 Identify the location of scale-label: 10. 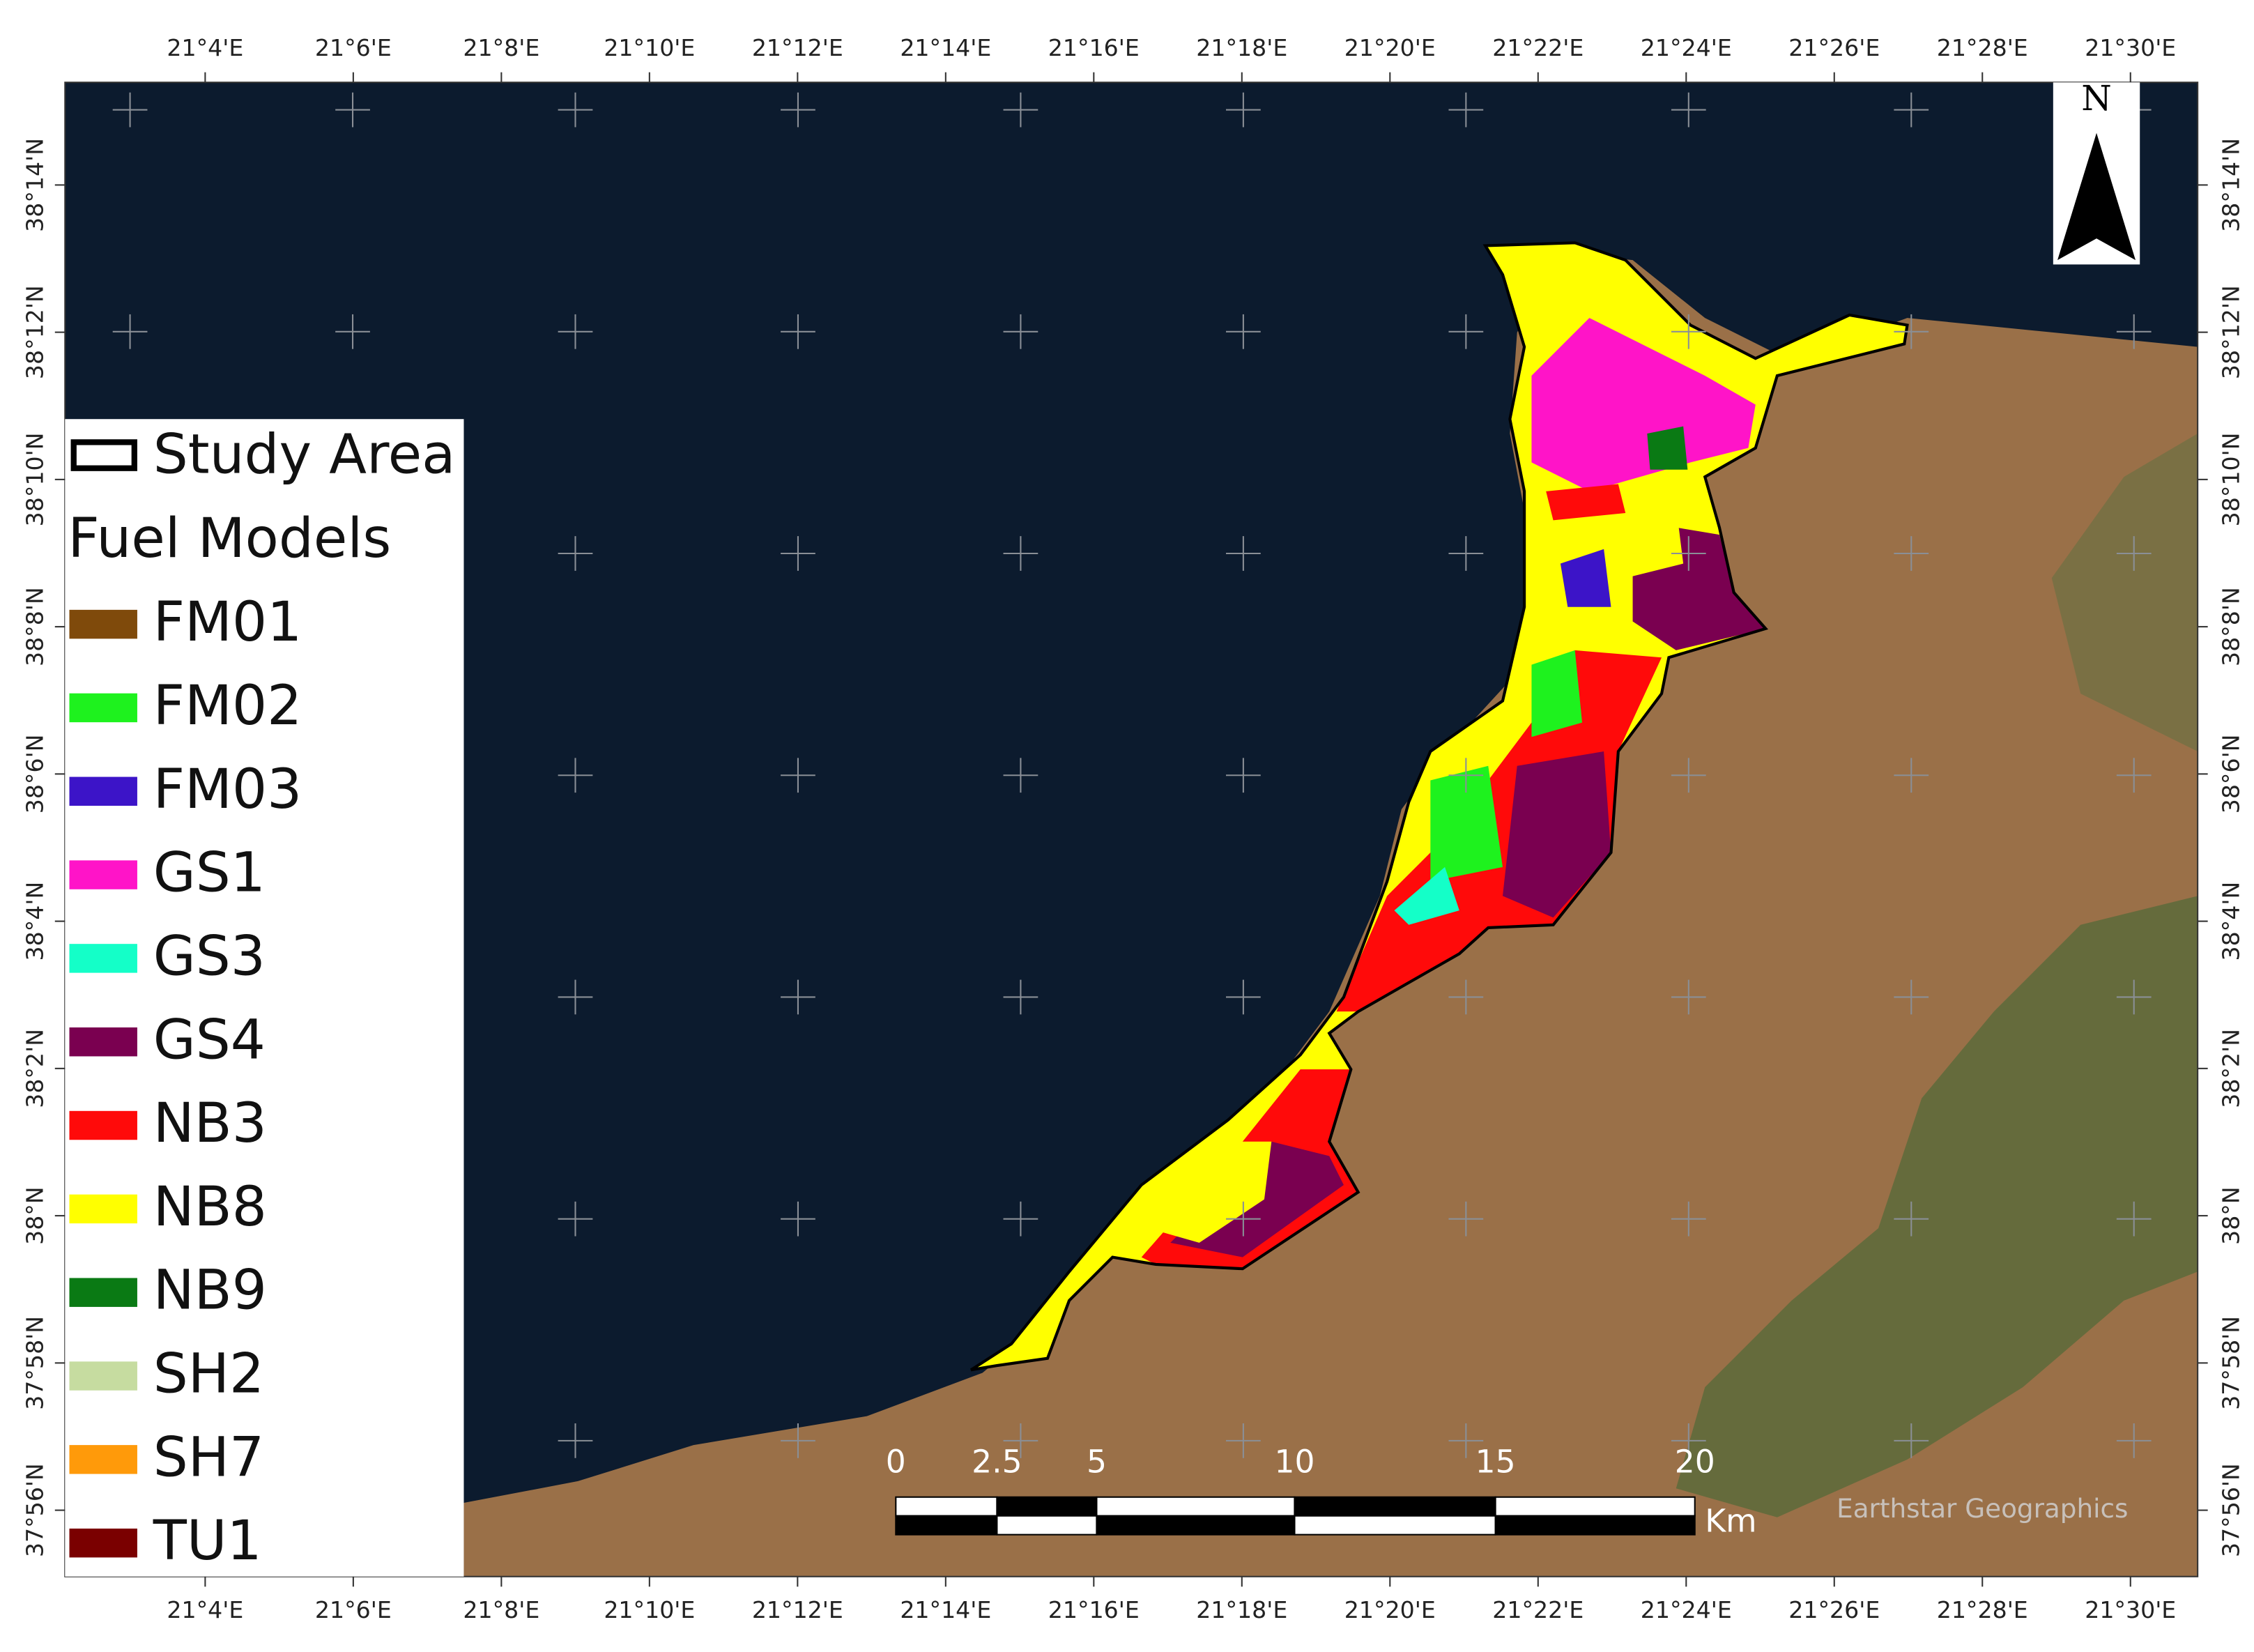
(1294, 1462).